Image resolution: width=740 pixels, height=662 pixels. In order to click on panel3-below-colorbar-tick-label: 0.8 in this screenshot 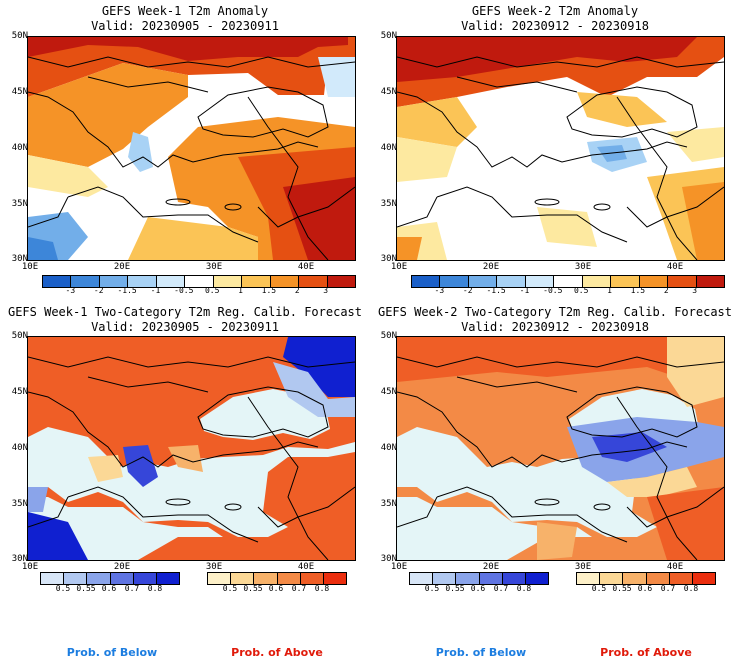, I will do `click(155, 588)`.